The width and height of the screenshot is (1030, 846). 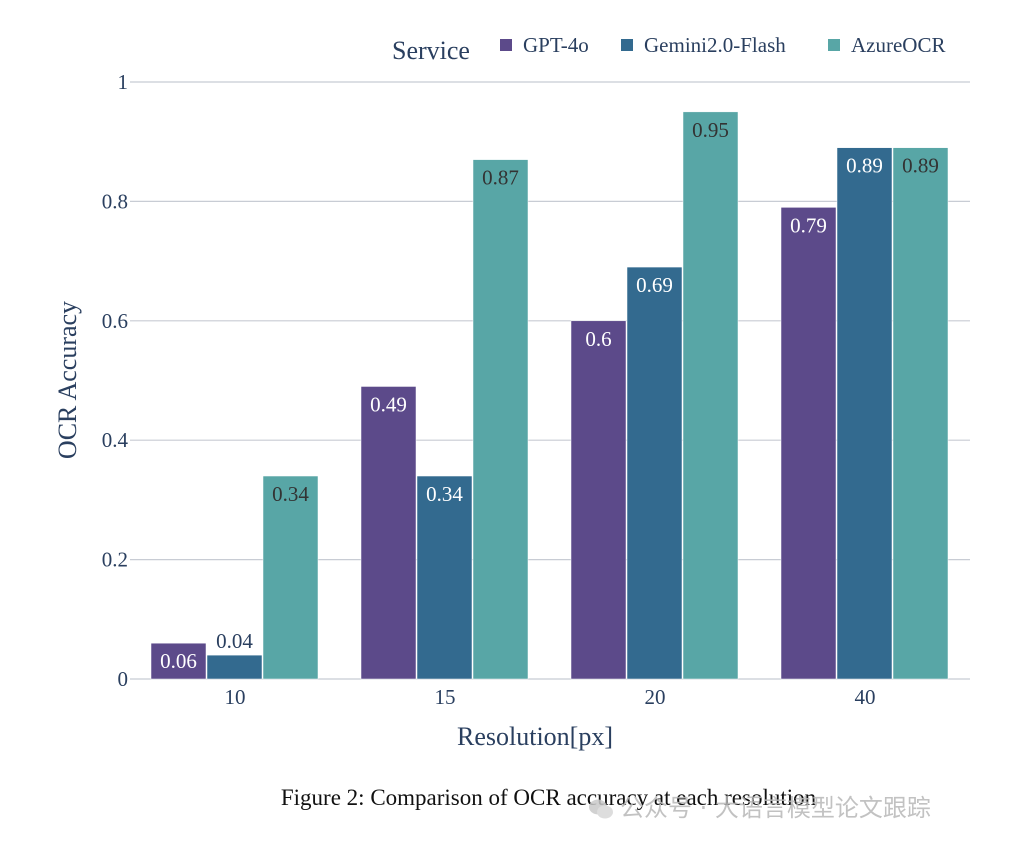 What do you see at coordinates (556, 45) in the screenshot?
I see `legend-label: GPT-4o` at bounding box center [556, 45].